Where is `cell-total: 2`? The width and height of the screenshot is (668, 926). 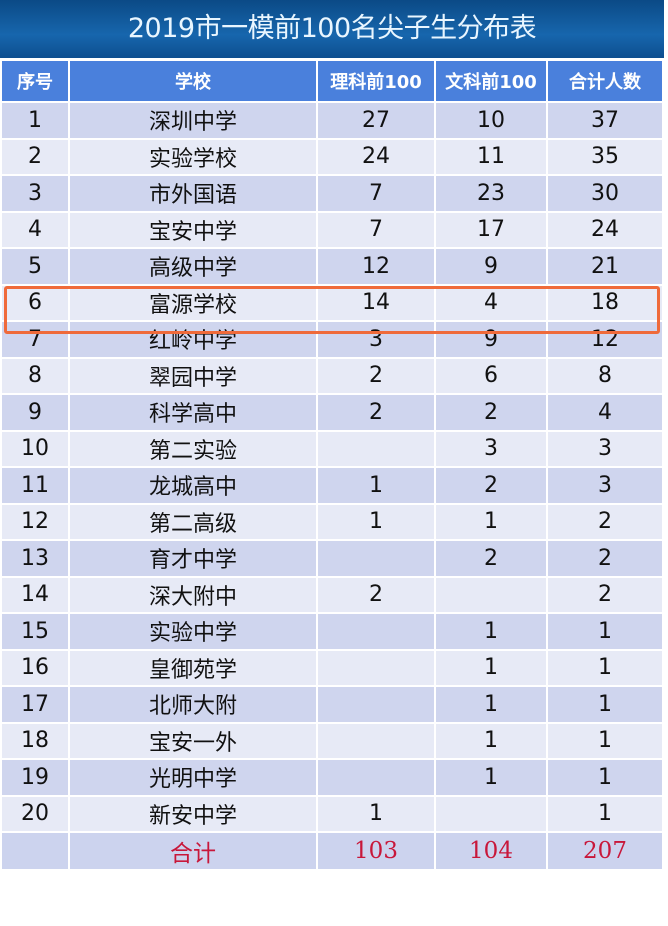 cell-total: 2 is located at coordinates (605, 594).